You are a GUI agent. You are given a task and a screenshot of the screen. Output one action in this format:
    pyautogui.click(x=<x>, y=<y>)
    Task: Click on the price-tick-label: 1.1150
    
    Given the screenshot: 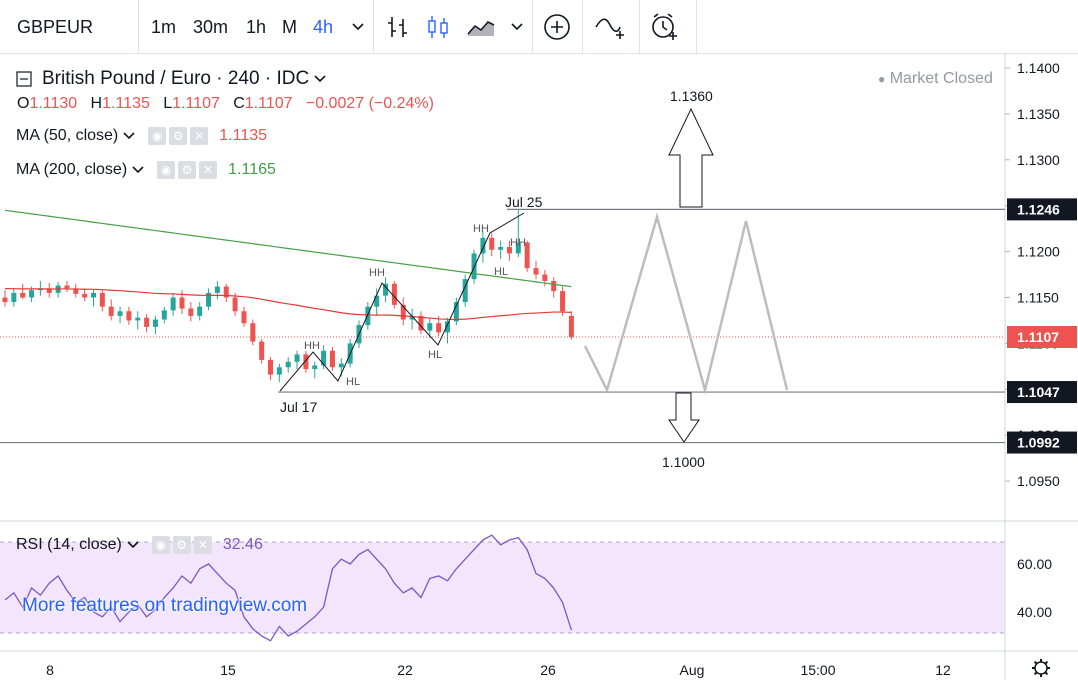 What is the action you would take?
    pyautogui.click(x=1038, y=298)
    